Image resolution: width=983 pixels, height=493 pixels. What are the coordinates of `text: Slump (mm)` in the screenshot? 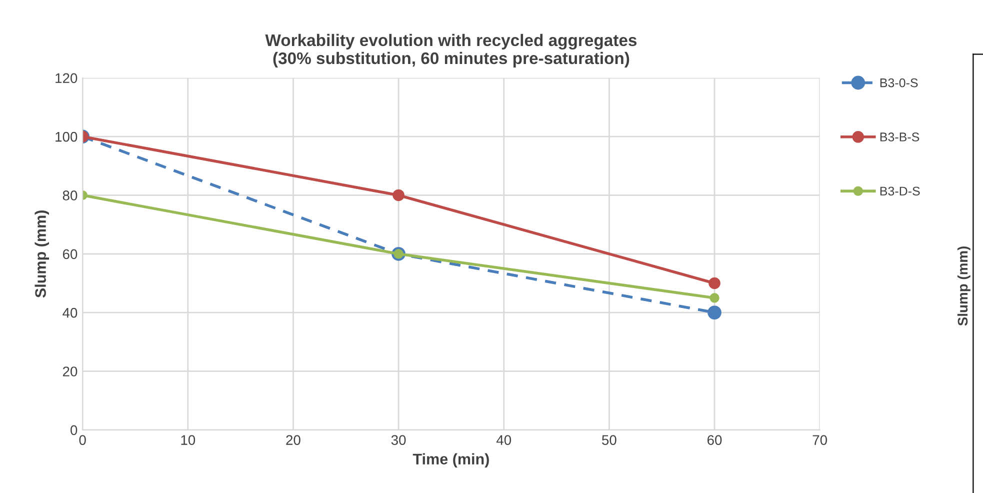 It's located at (963, 286).